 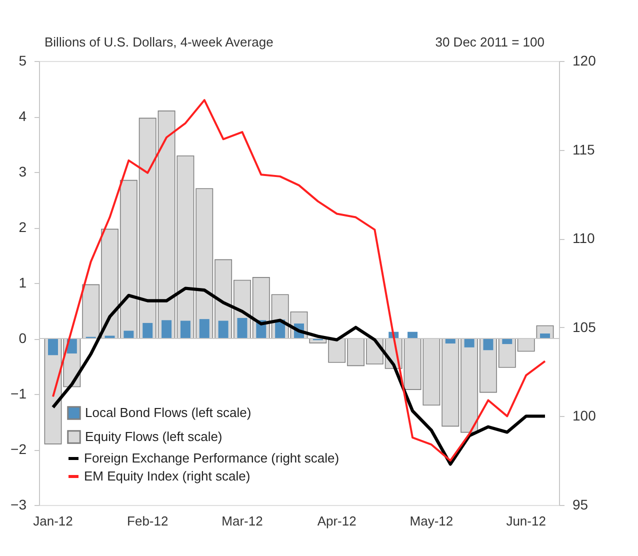 What do you see at coordinates (432, 521) in the screenshot?
I see `x-tick-label: May-12` at bounding box center [432, 521].